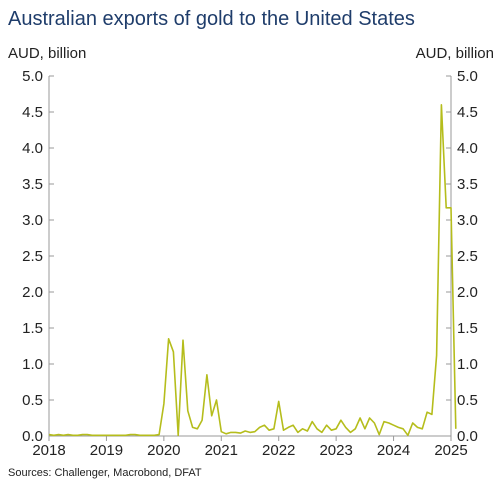 This screenshot has width=500, height=500. What do you see at coordinates (221, 450) in the screenshot?
I see `x-tick-label: 2021` at bounding box center [221, 450].